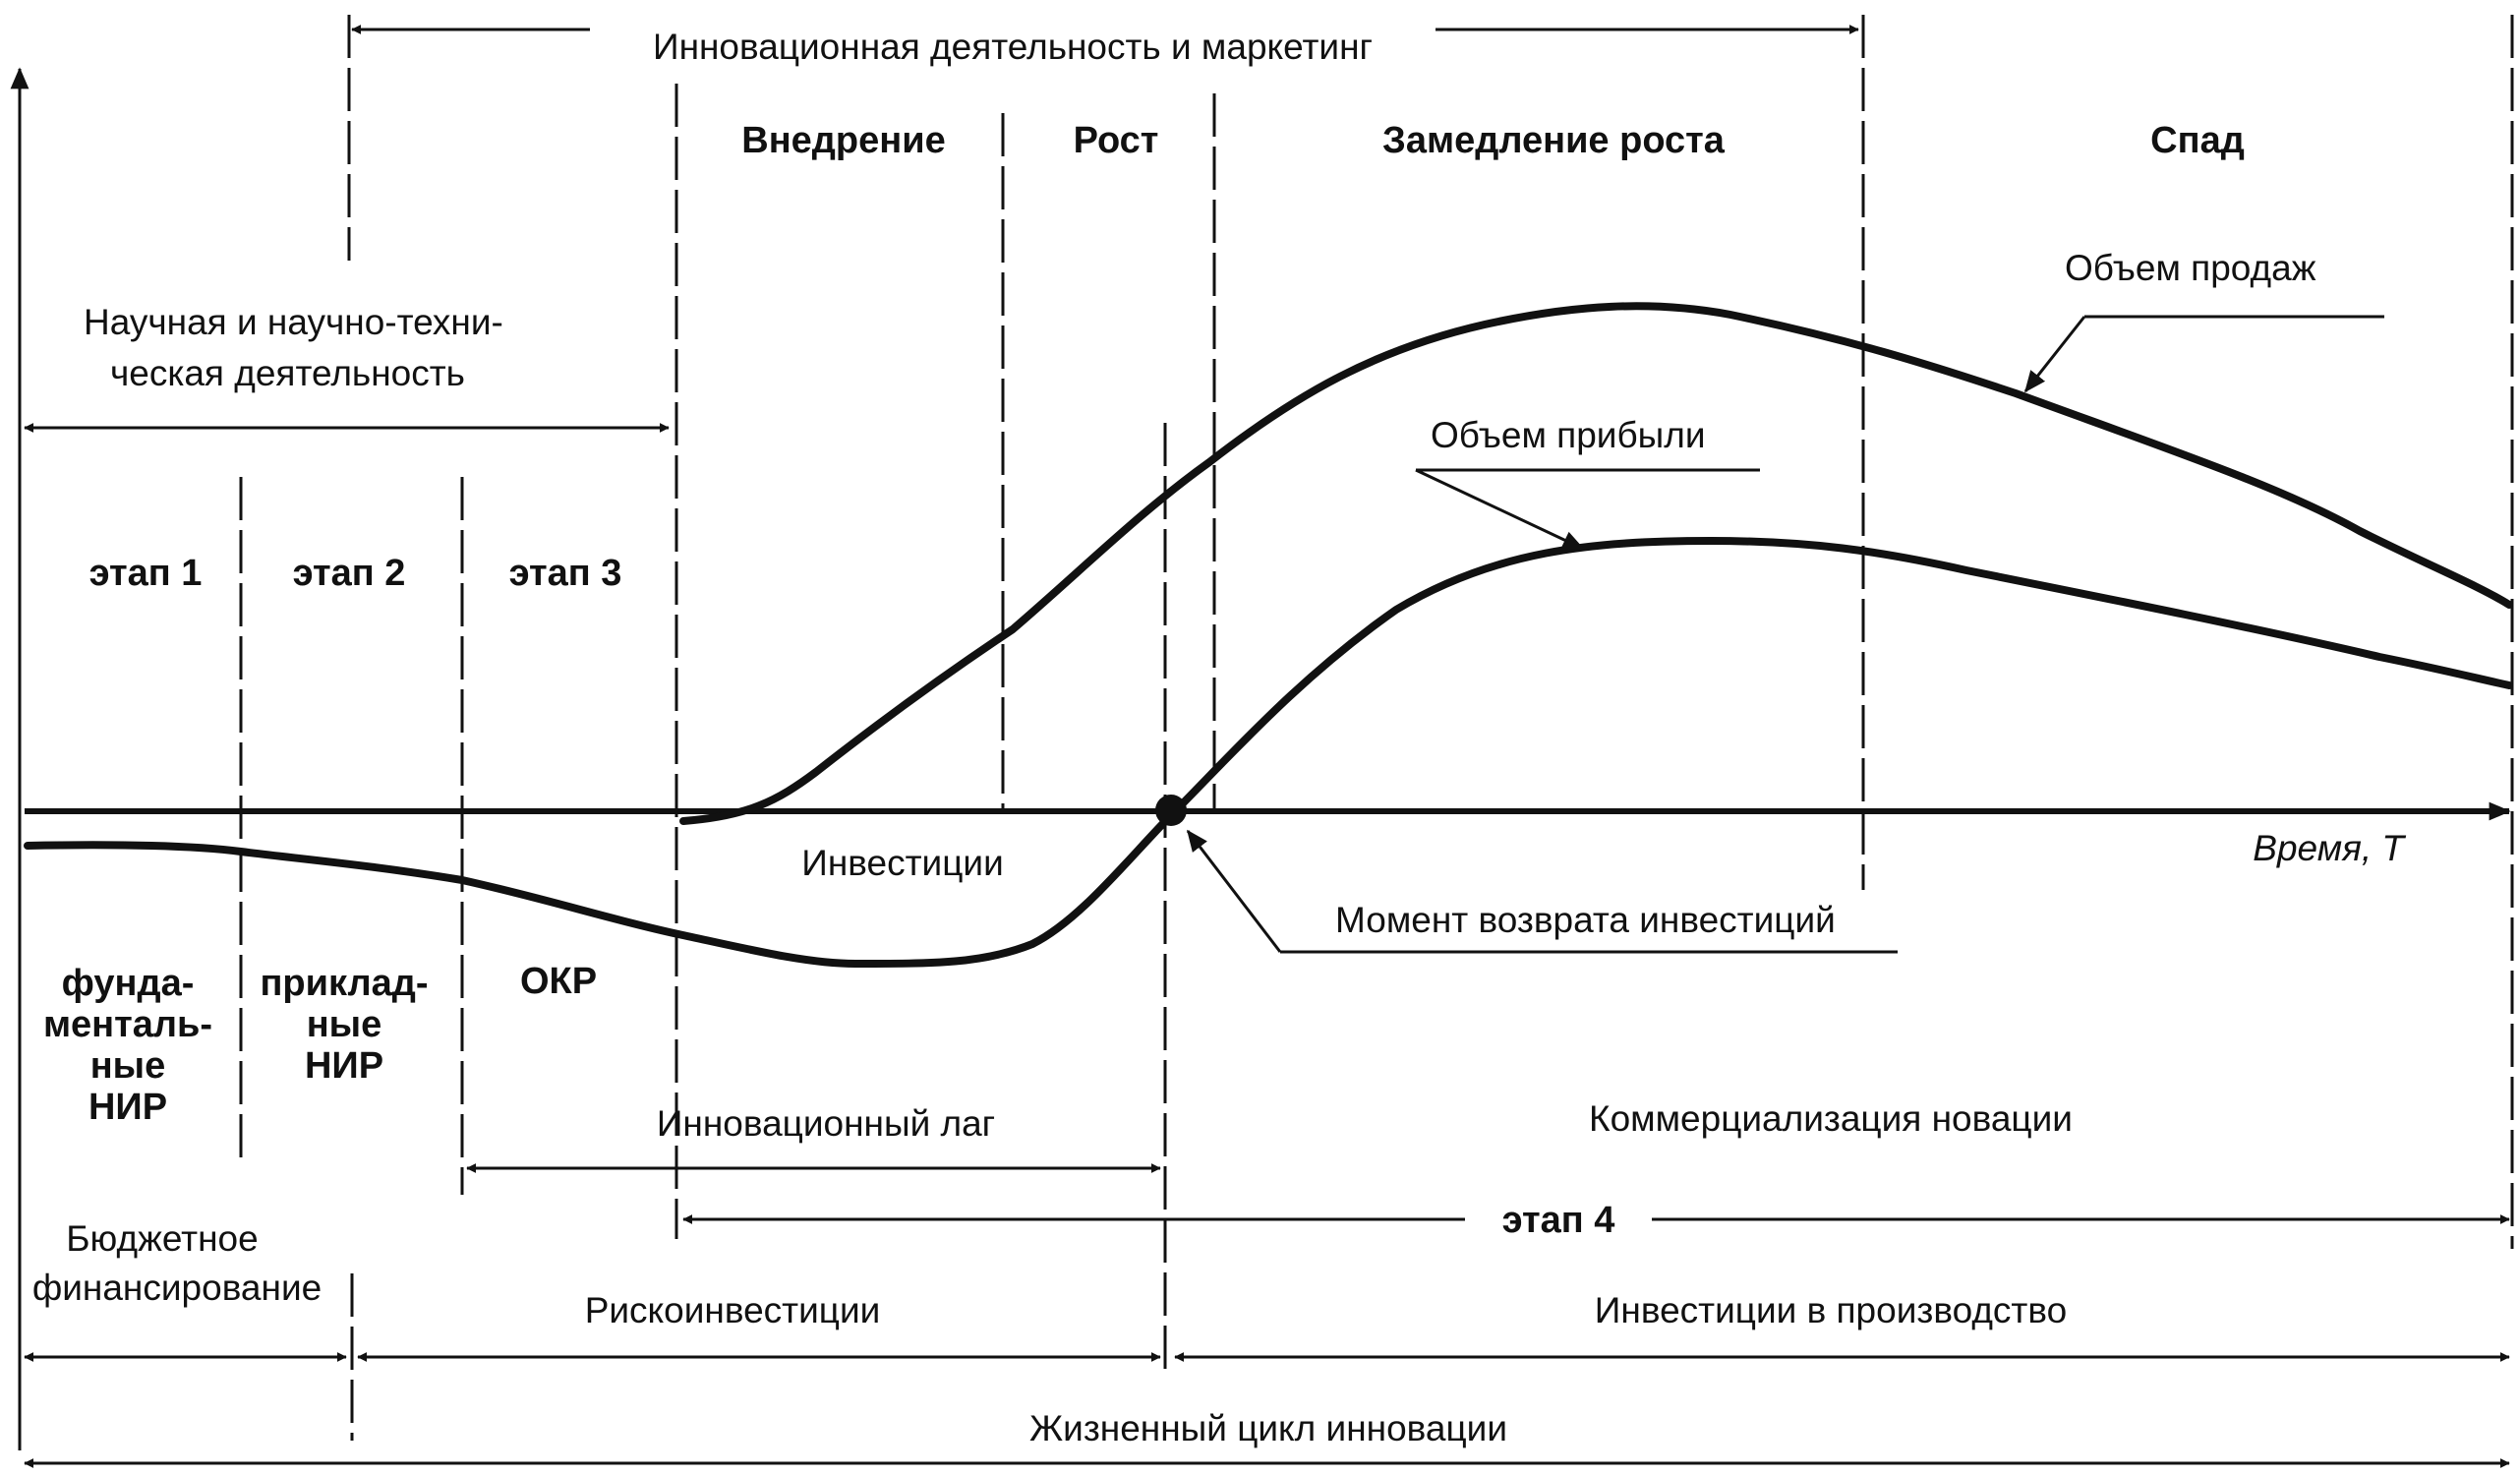 This screenshot has width=2520, height=1476. Describe the element at coordinates (2054, 354) in the screenshot. I see `sales-leader-arrow` at that location.